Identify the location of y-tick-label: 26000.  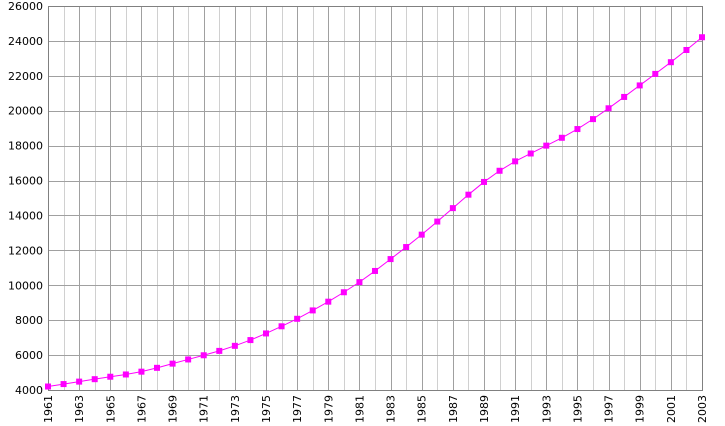
(25, 6).